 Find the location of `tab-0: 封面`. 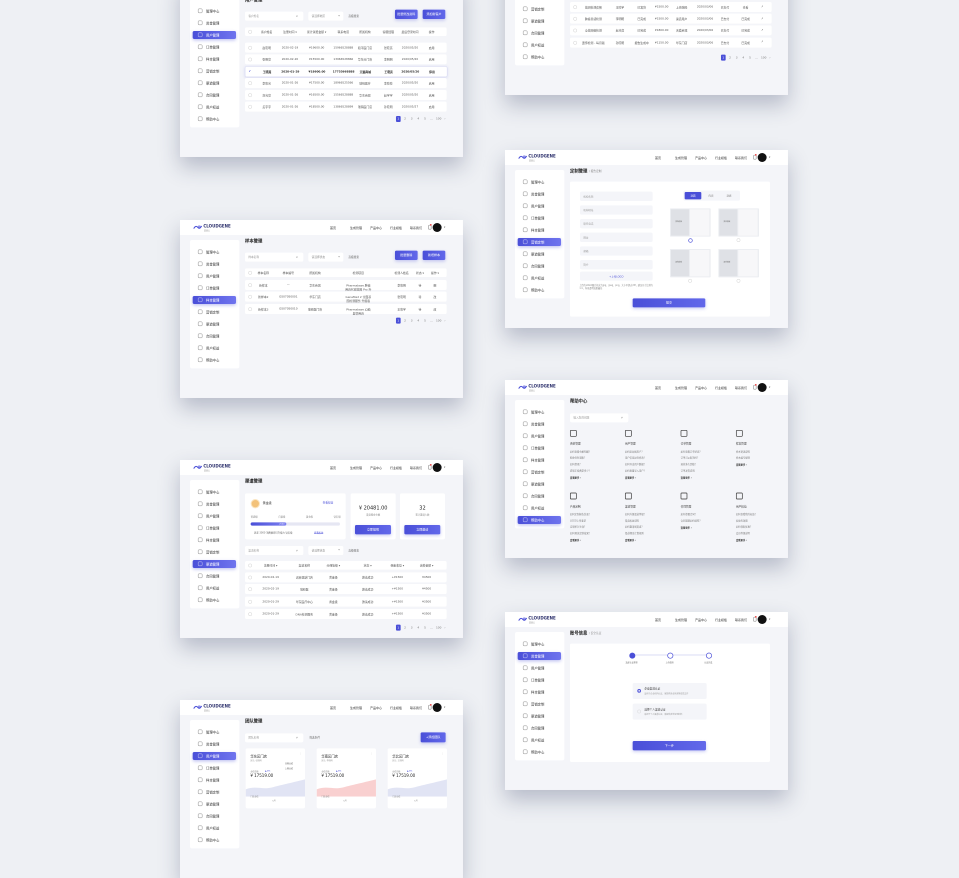

tab-0: 封面 is located at coordinates (693, 195).